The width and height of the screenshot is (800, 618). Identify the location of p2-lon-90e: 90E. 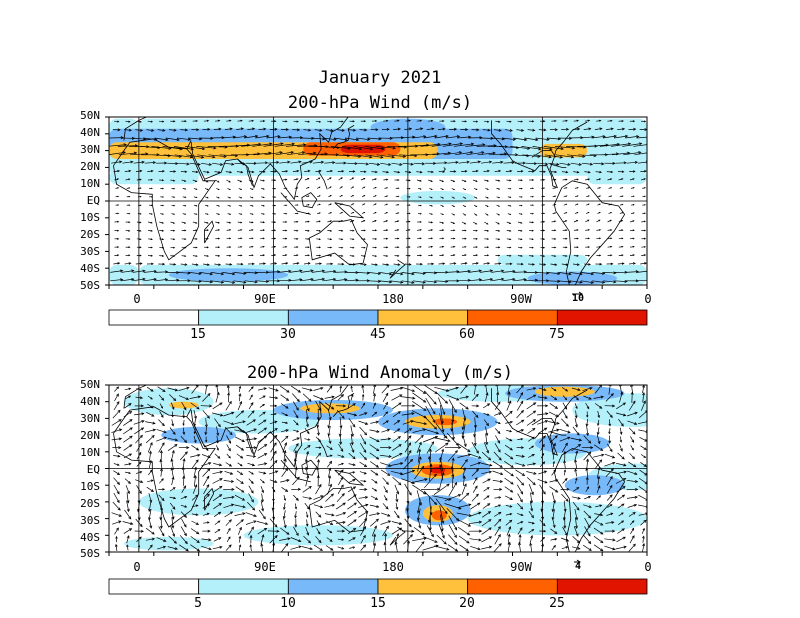
(265, 567).